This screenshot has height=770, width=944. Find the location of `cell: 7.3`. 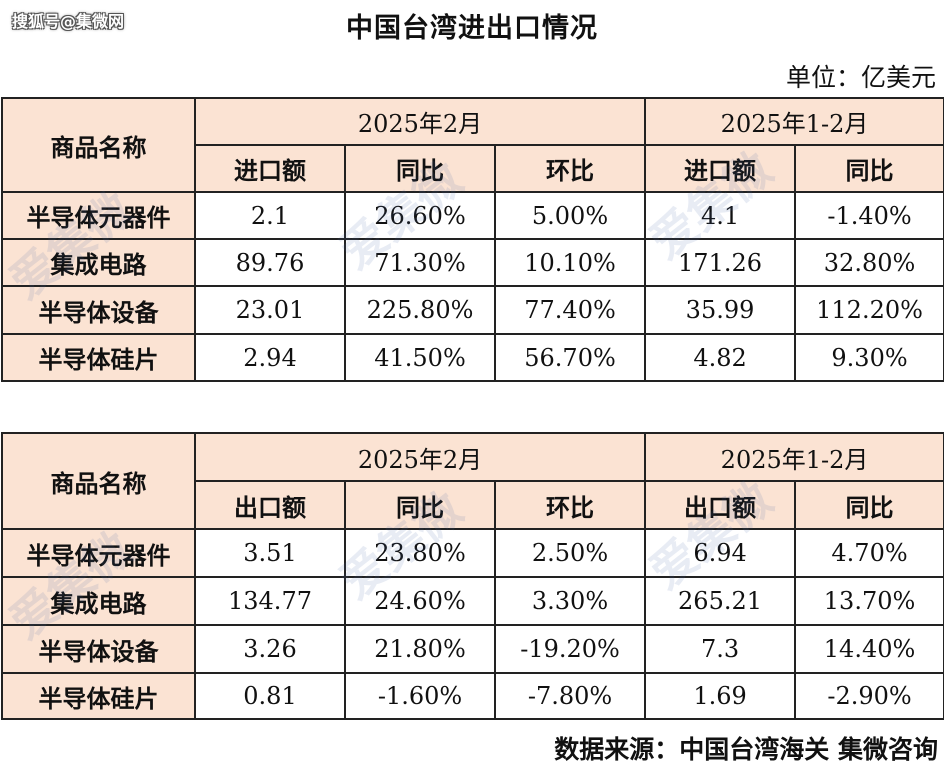

cell: 7.3 is located at coordinates (720, 649).